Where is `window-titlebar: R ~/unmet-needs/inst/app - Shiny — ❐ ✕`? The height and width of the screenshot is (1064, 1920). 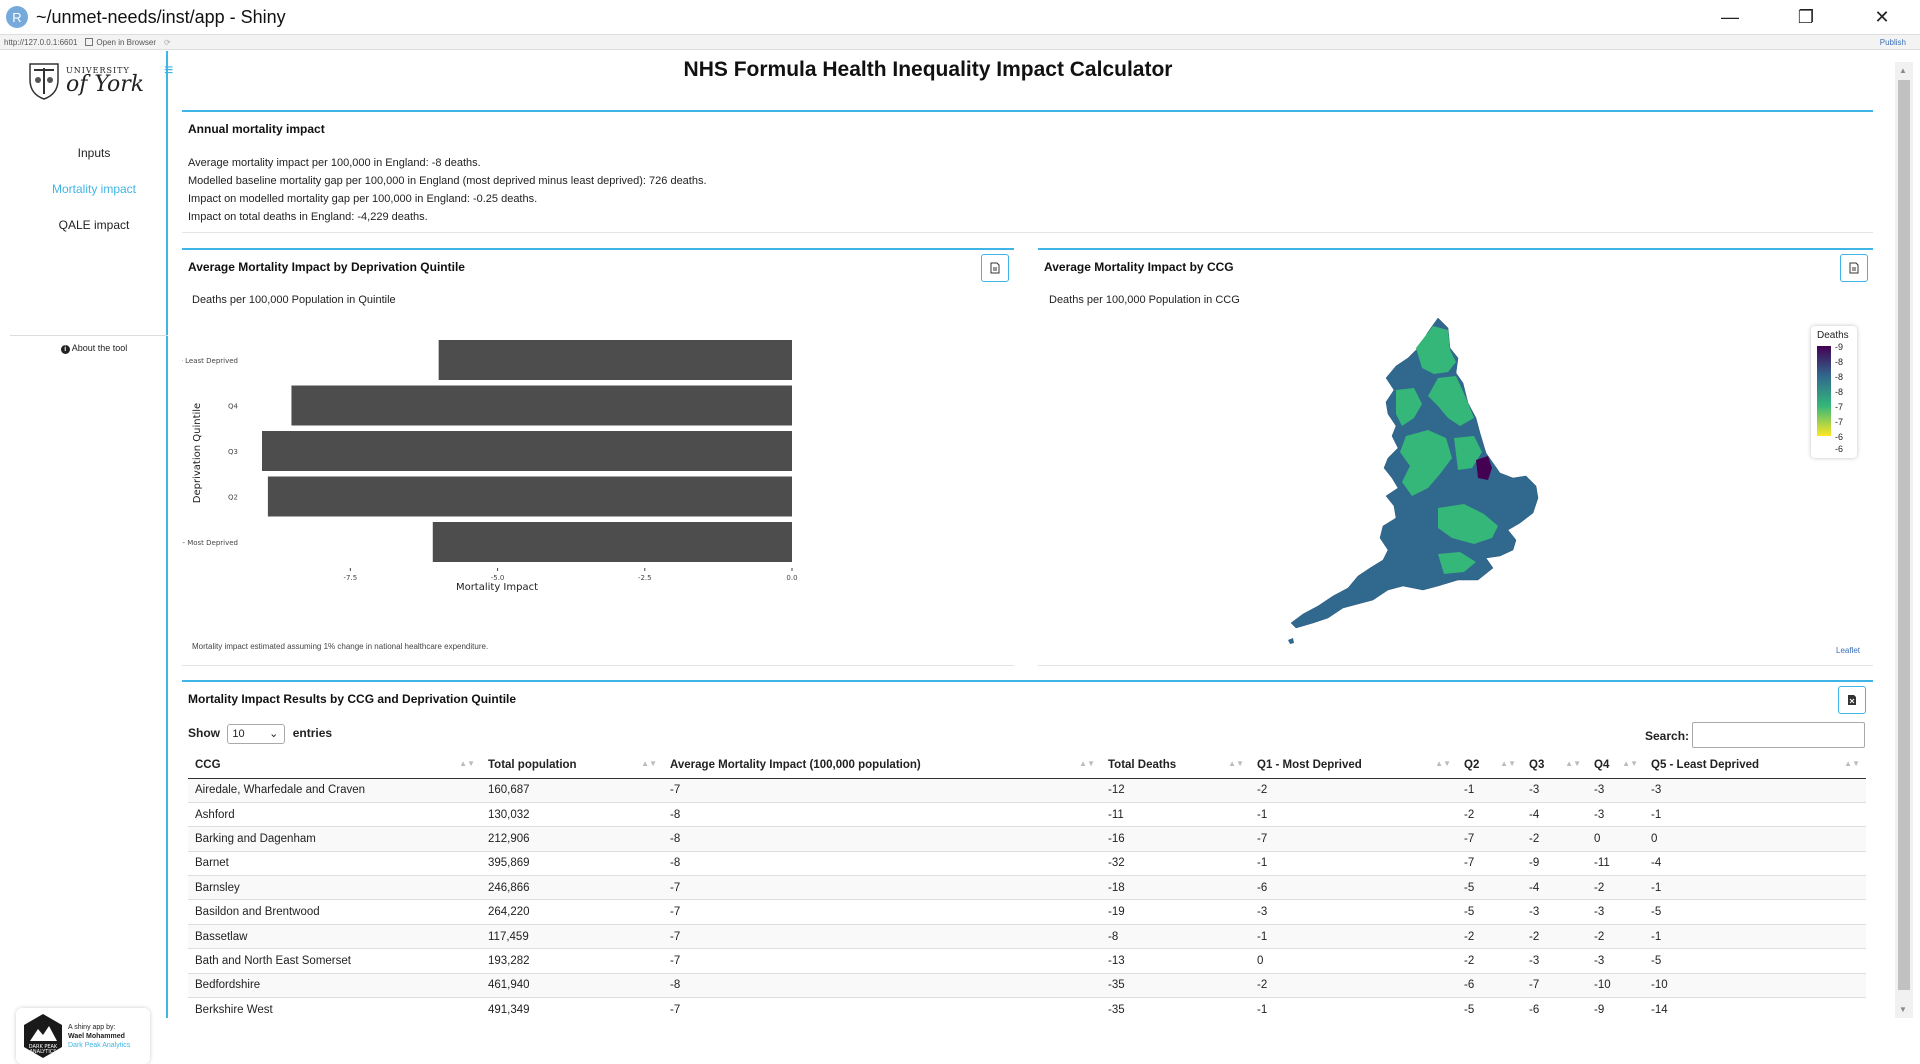
window-titlebar: R ~/unmet-needs/inst/app - Shiny — ❐ ✕ is located at coordinates (960, 17).